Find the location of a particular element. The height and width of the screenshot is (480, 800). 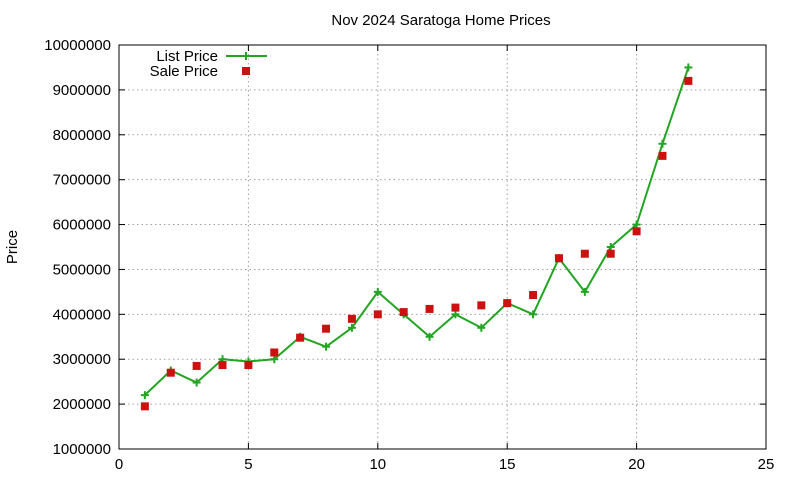

y-tick-label: 4000000 is located at coordinates (82, 314).